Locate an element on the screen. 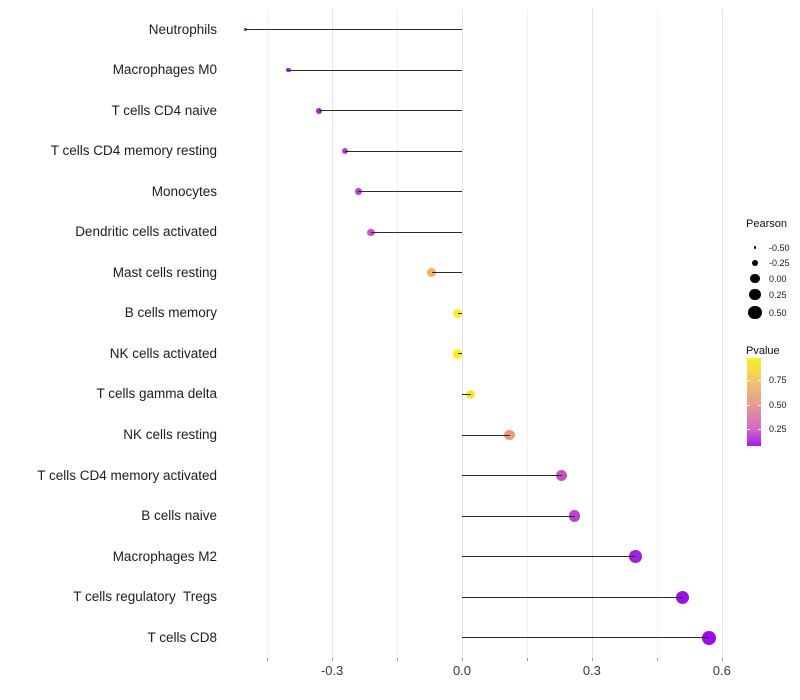  legend-pvalue-title: Pvalue is located at coordinates (763, 351).